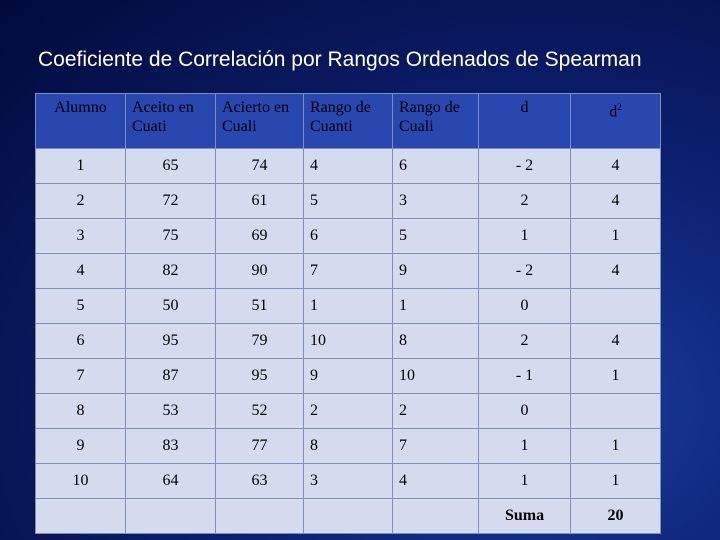 The image size is (720, 540). I want to click on header-cell: Rango de Cuali, so click(435, 121).